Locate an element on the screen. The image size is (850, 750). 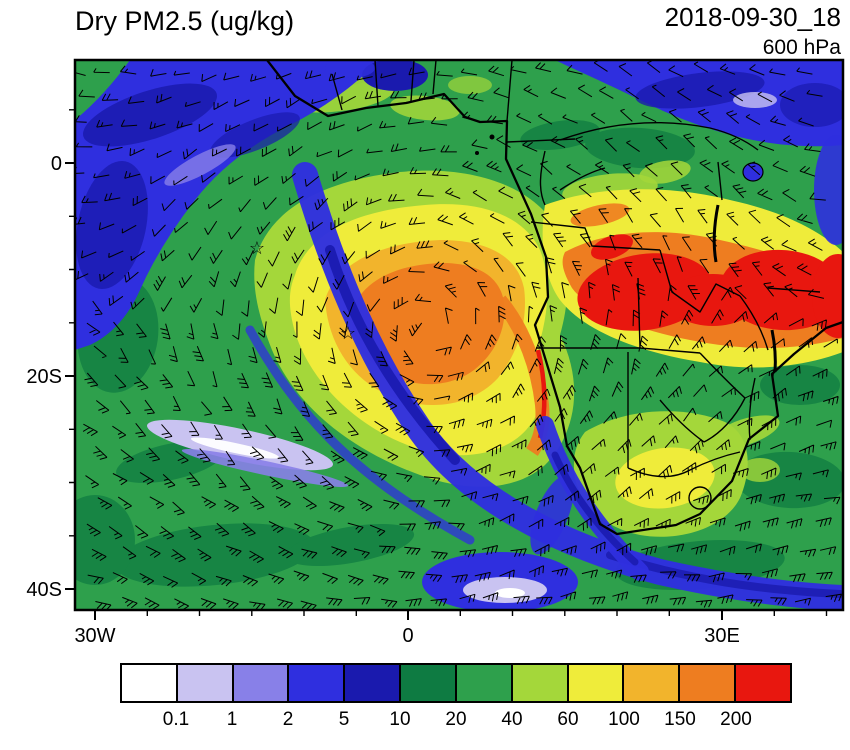
colorbar-tick-label: 5 is located at coordinates (344, 719).